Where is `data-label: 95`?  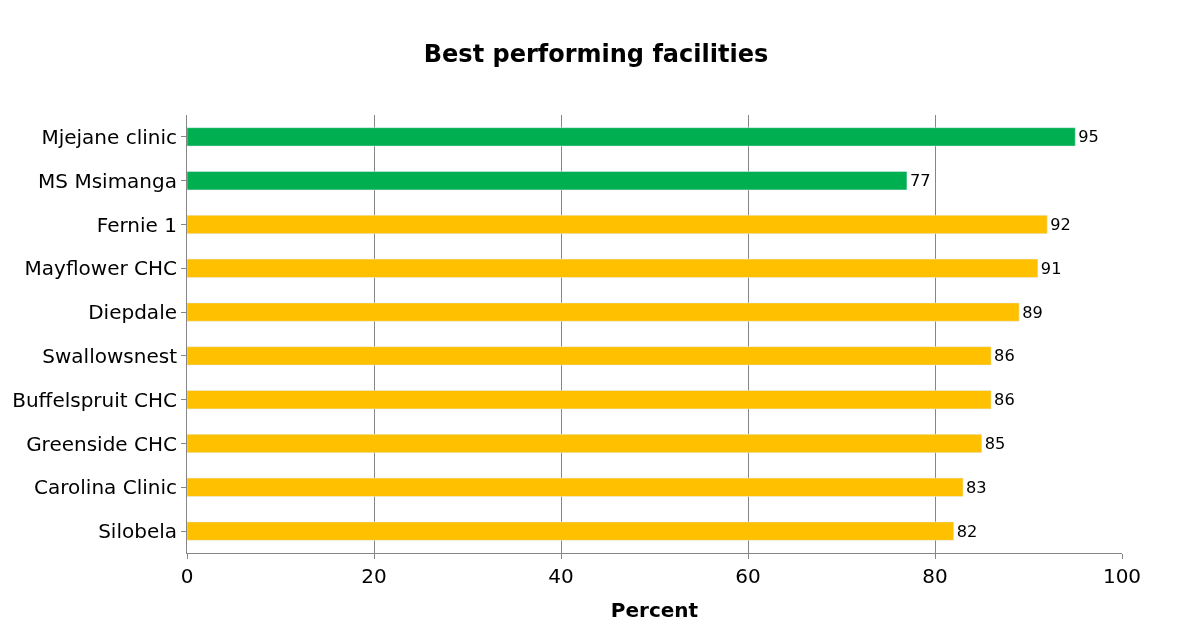 data-label: 95 is located at coordinates (1088, 137).